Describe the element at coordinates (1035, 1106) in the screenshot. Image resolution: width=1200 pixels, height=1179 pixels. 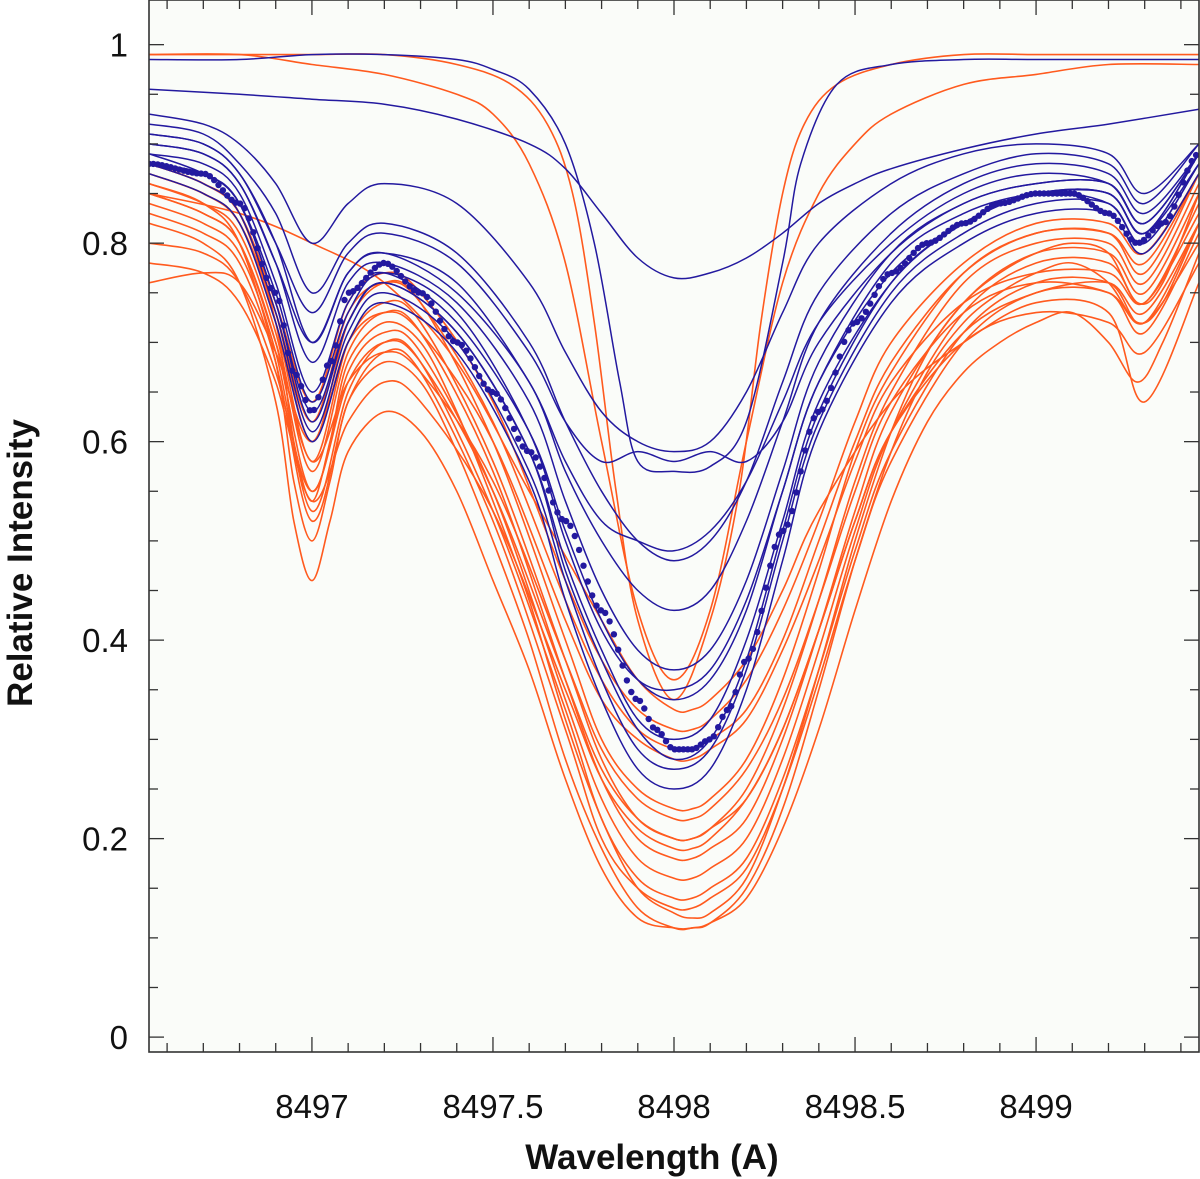
I see `x-tick-label: 8499` at that location.